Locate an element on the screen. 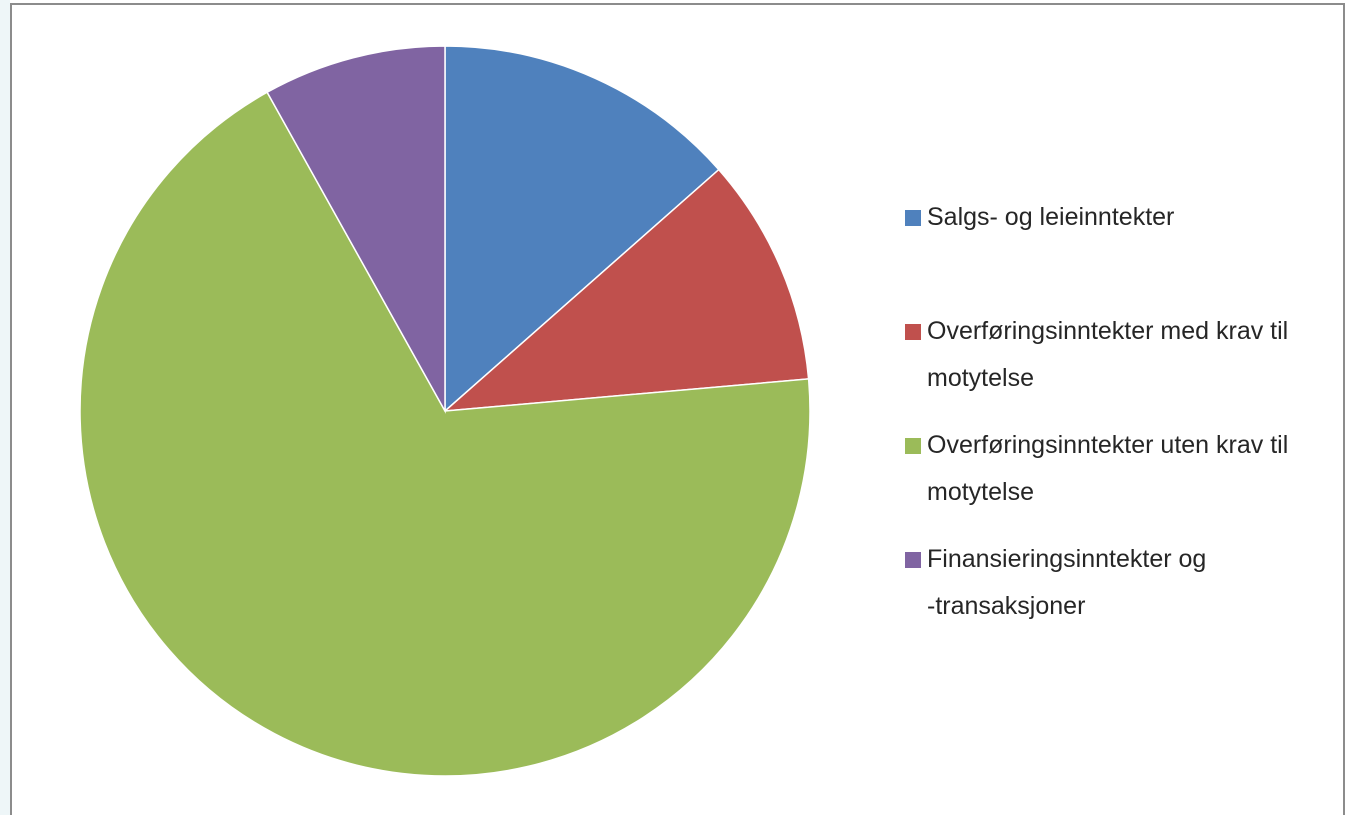 This screenshot has width=1347, height=815. legend-line: -transaksjoner is located at coordinates (1006, 606).